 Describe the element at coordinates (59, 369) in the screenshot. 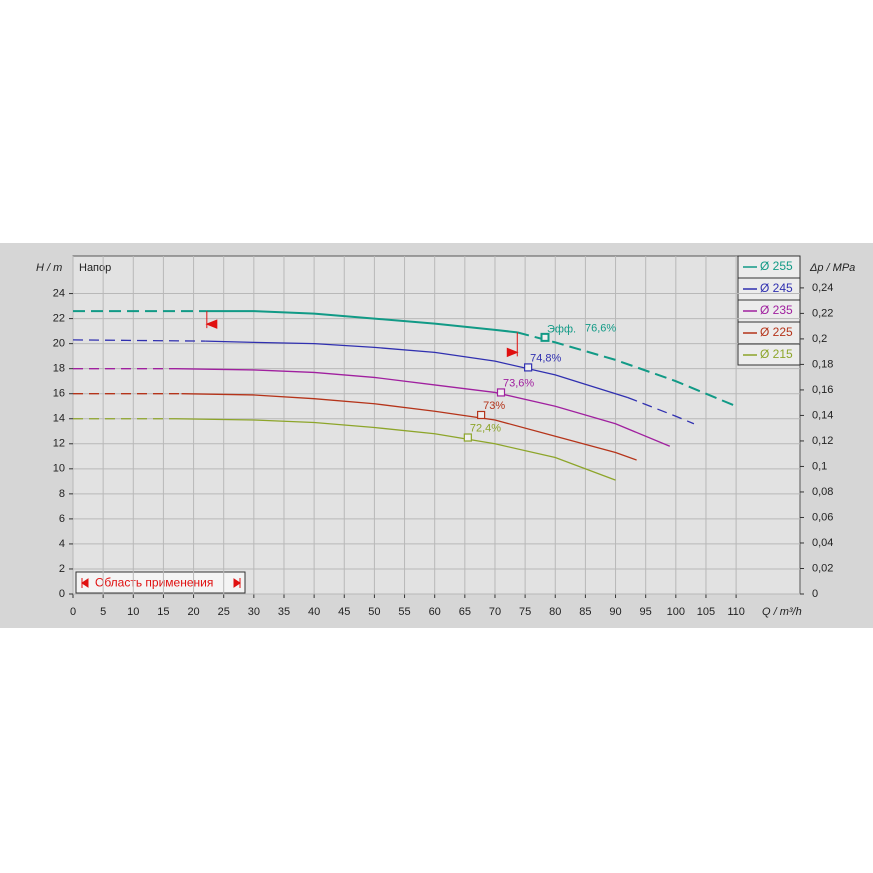

I see `y-tick-label: 18` at that location.